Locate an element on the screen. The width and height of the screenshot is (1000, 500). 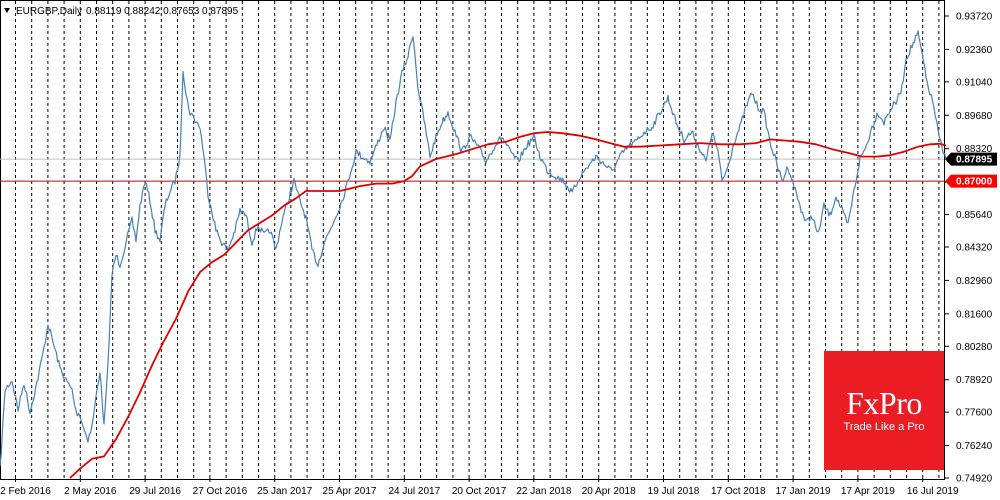
horizontal-lines is located at coordinates (472, 170).